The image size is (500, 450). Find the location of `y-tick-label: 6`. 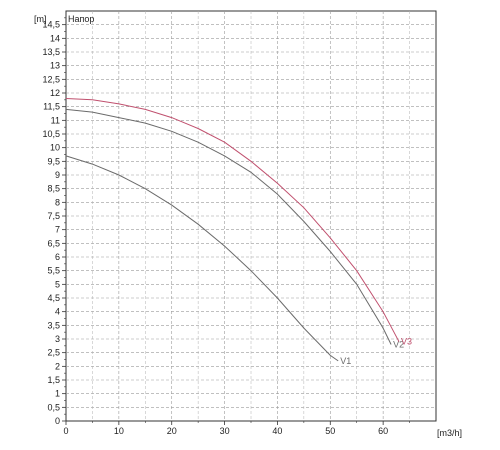

y-tick-label: 6 is located at coordinates (57, 257).